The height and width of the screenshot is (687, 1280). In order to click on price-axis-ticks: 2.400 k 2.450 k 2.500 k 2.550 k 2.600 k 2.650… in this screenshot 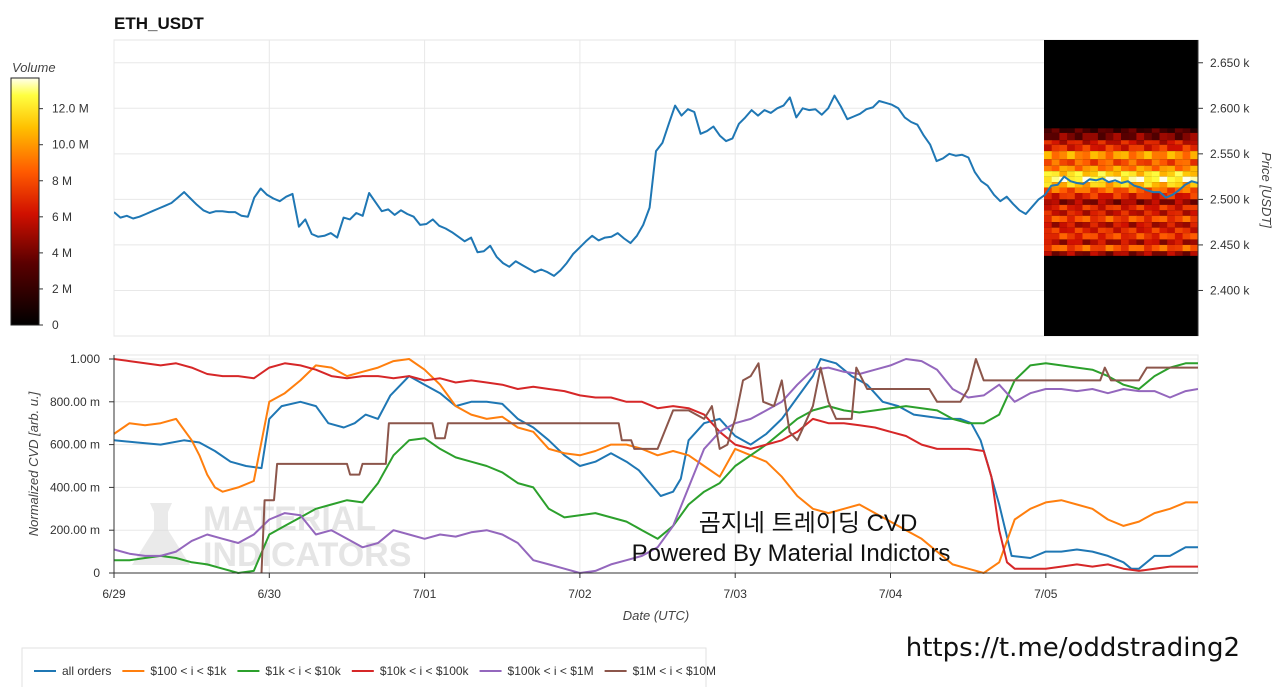, I will do `click(1223, 188)`.